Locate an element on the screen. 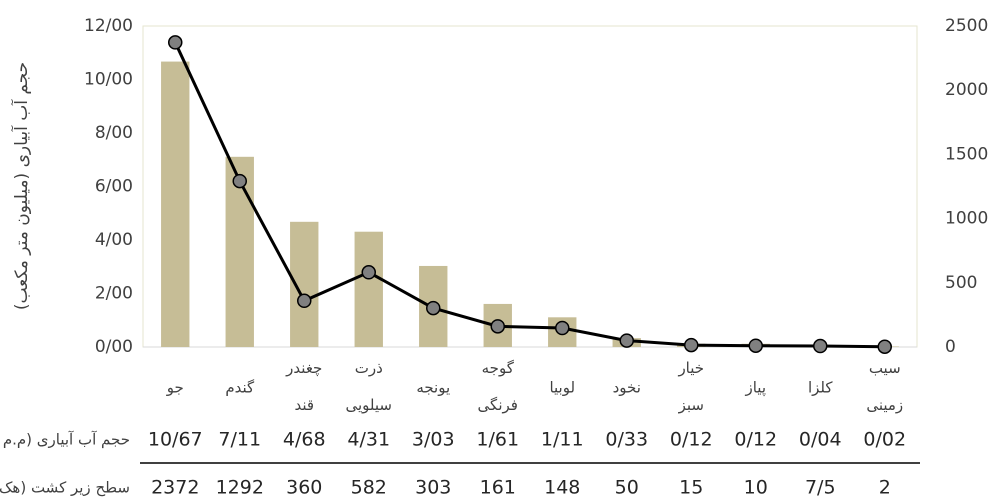 This screenshot has width=999, height=498. x-tick-label: خیار سبز is located at coordinates (690, 386).